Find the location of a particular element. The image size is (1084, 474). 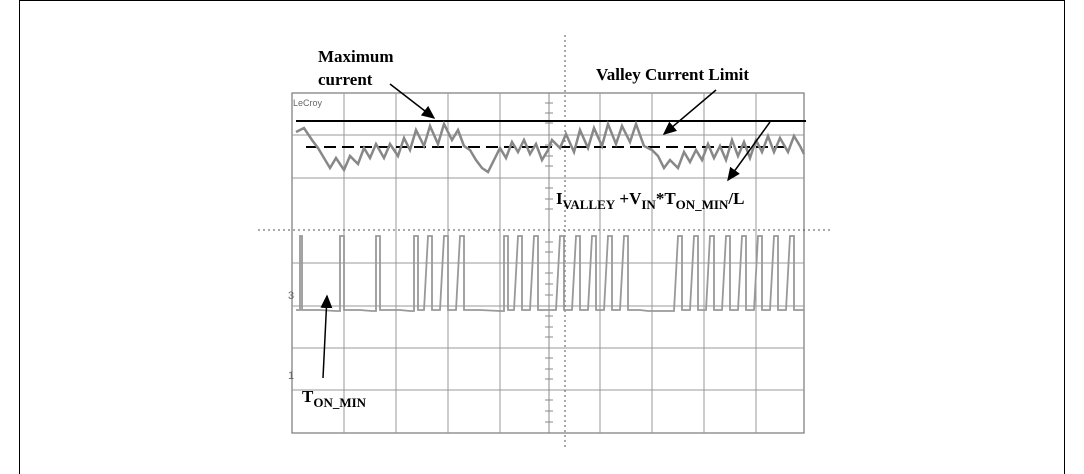

scope-brand: LeCroy is located at coordinates (308, 103).